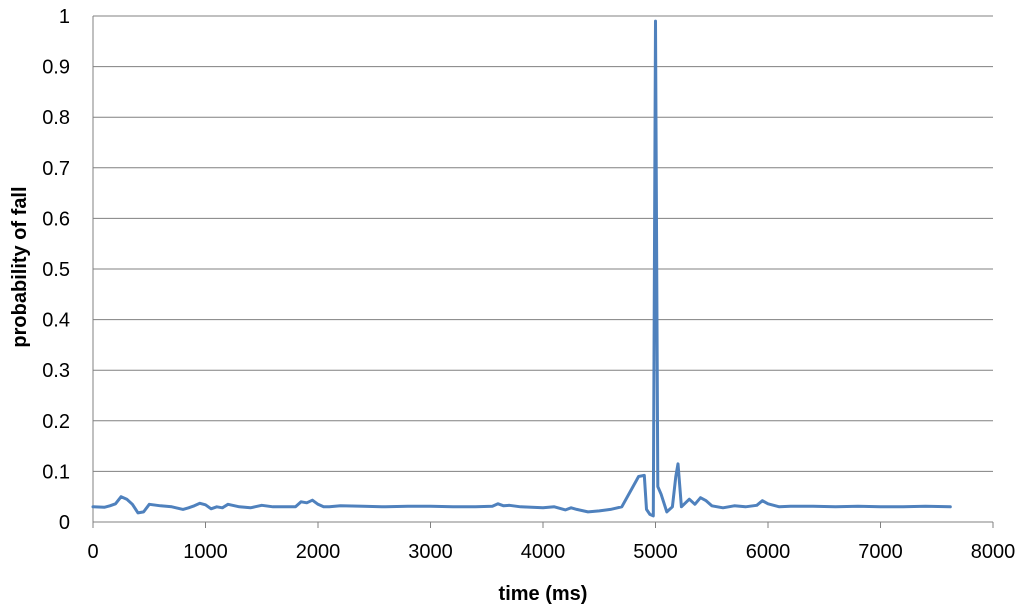 This screenshot has width=1024, height=610. I want to click on y-tick-label: 0.3, so click(56, 371).